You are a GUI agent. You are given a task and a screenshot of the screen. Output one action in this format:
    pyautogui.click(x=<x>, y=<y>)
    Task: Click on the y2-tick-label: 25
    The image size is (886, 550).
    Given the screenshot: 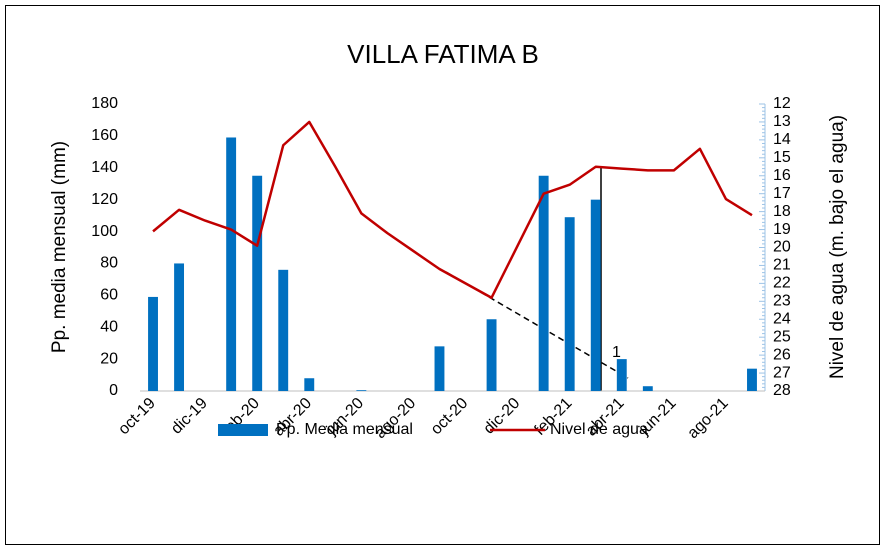 What is the action you would take?
    pyautogui.click(x=782, y=336)
    